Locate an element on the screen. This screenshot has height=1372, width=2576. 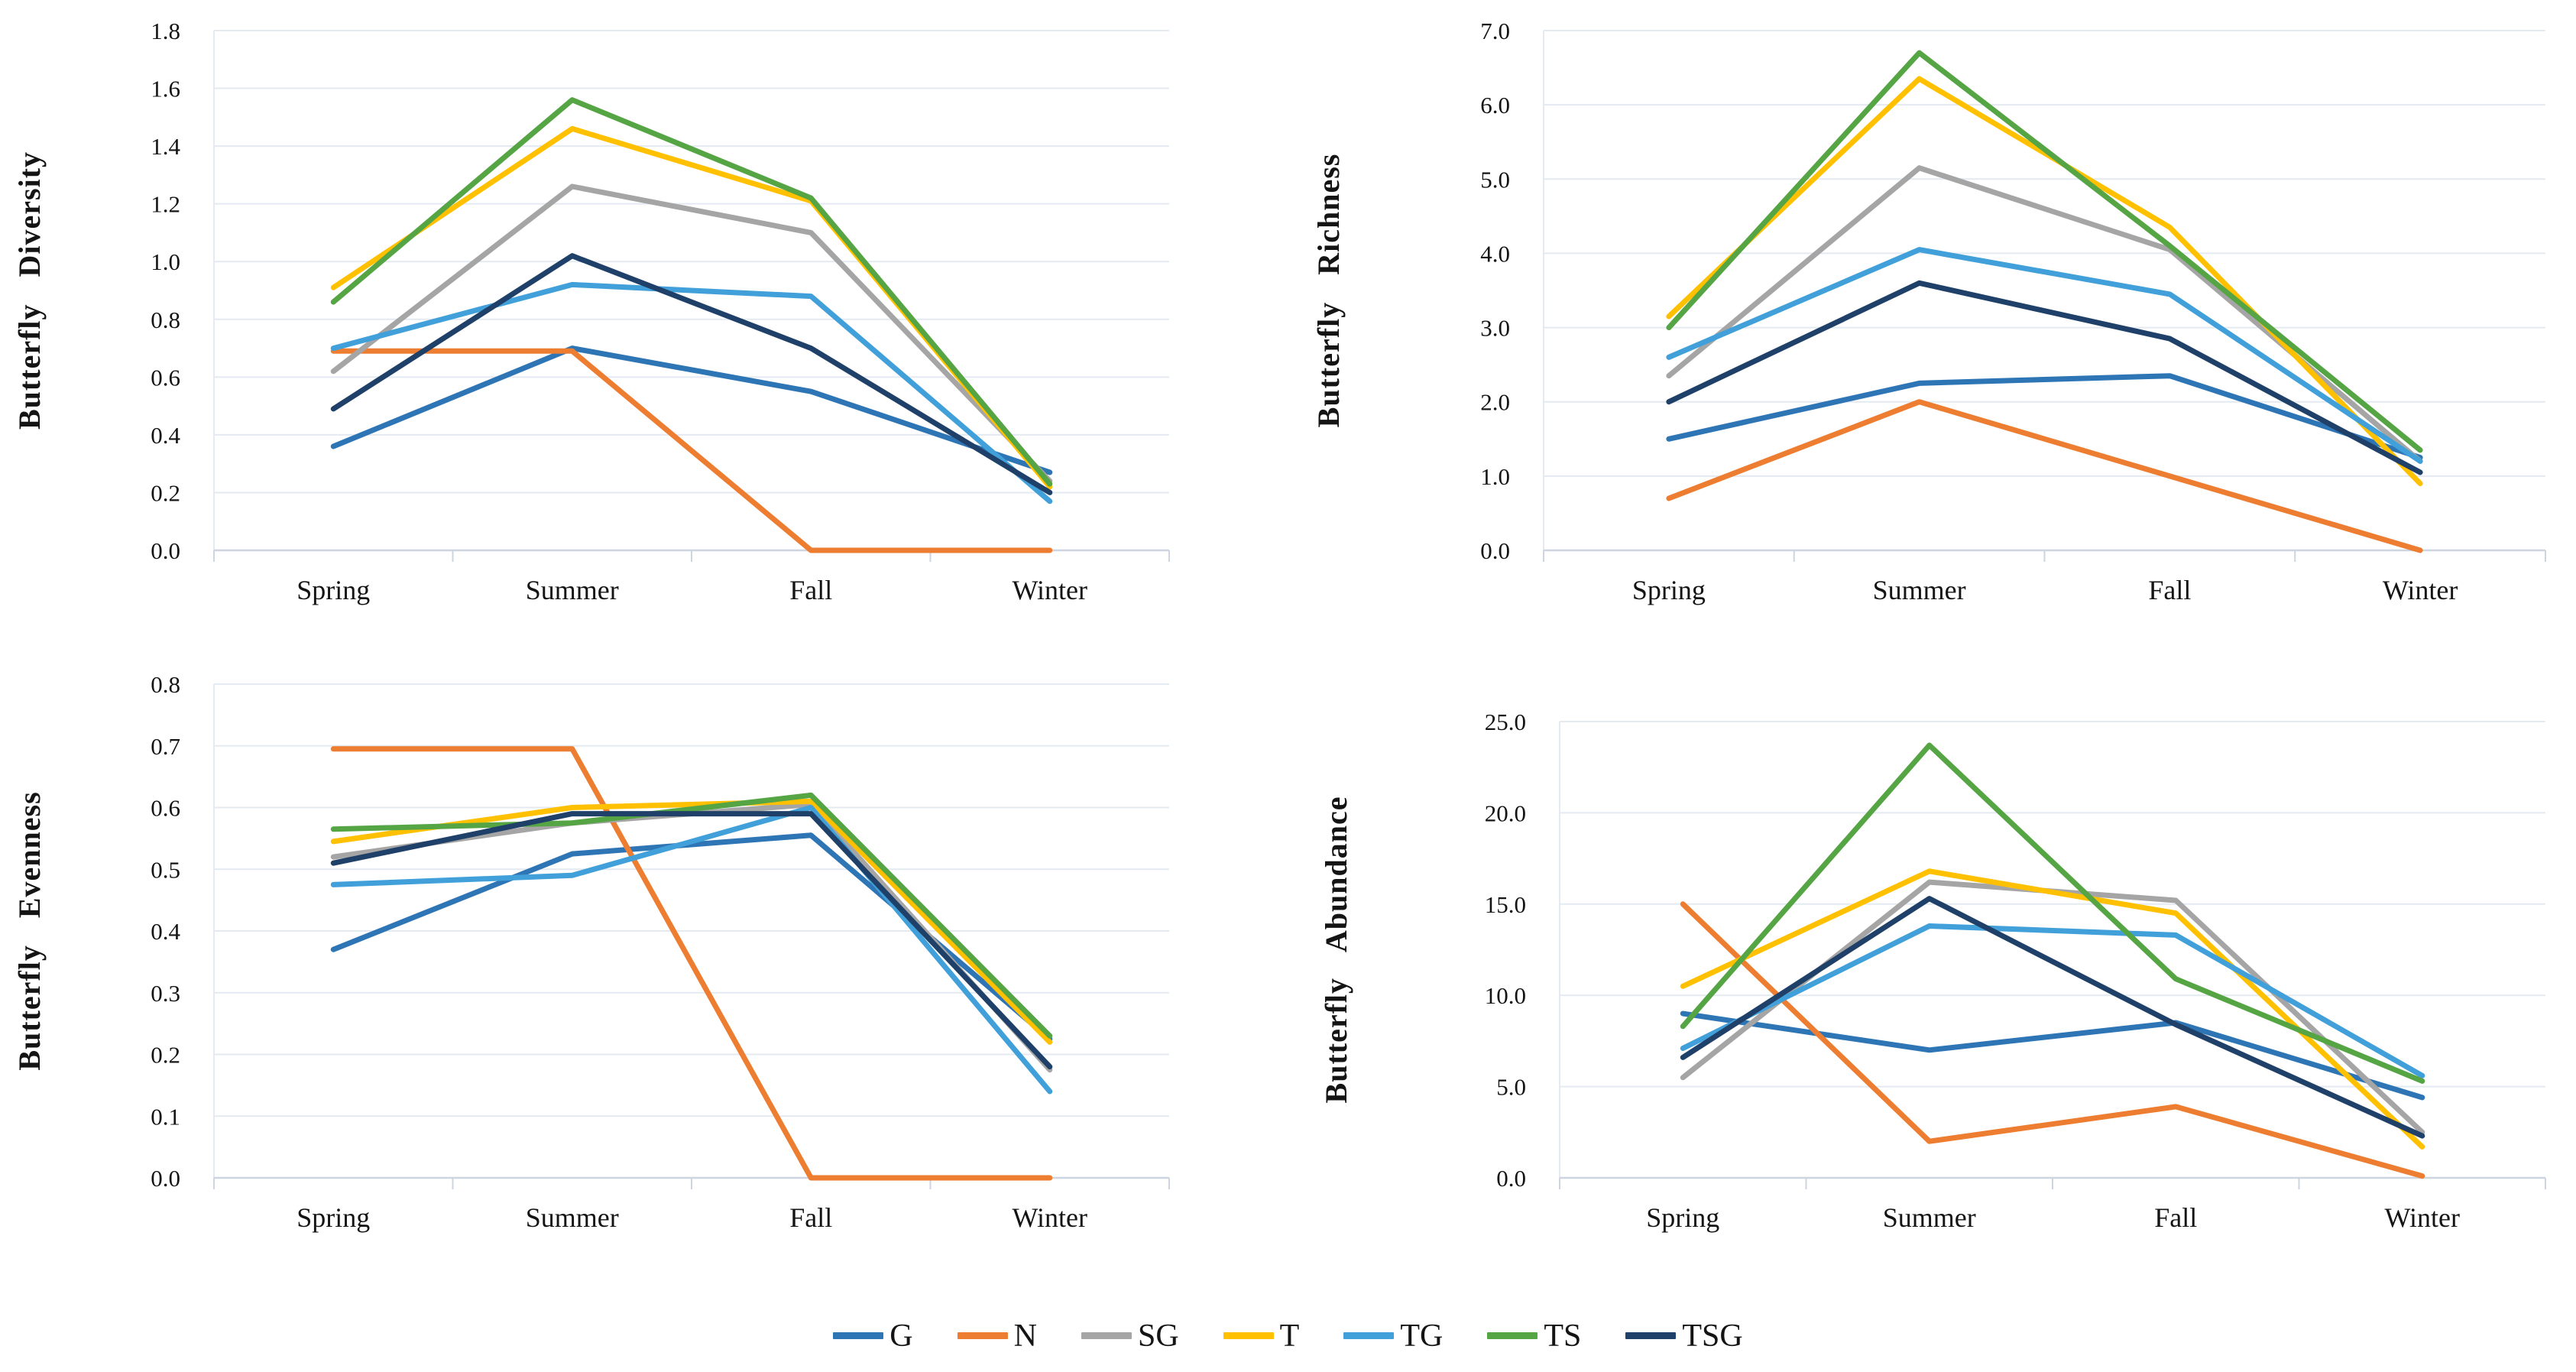
legend-item-N: N is located at coordinates (997, 1336).